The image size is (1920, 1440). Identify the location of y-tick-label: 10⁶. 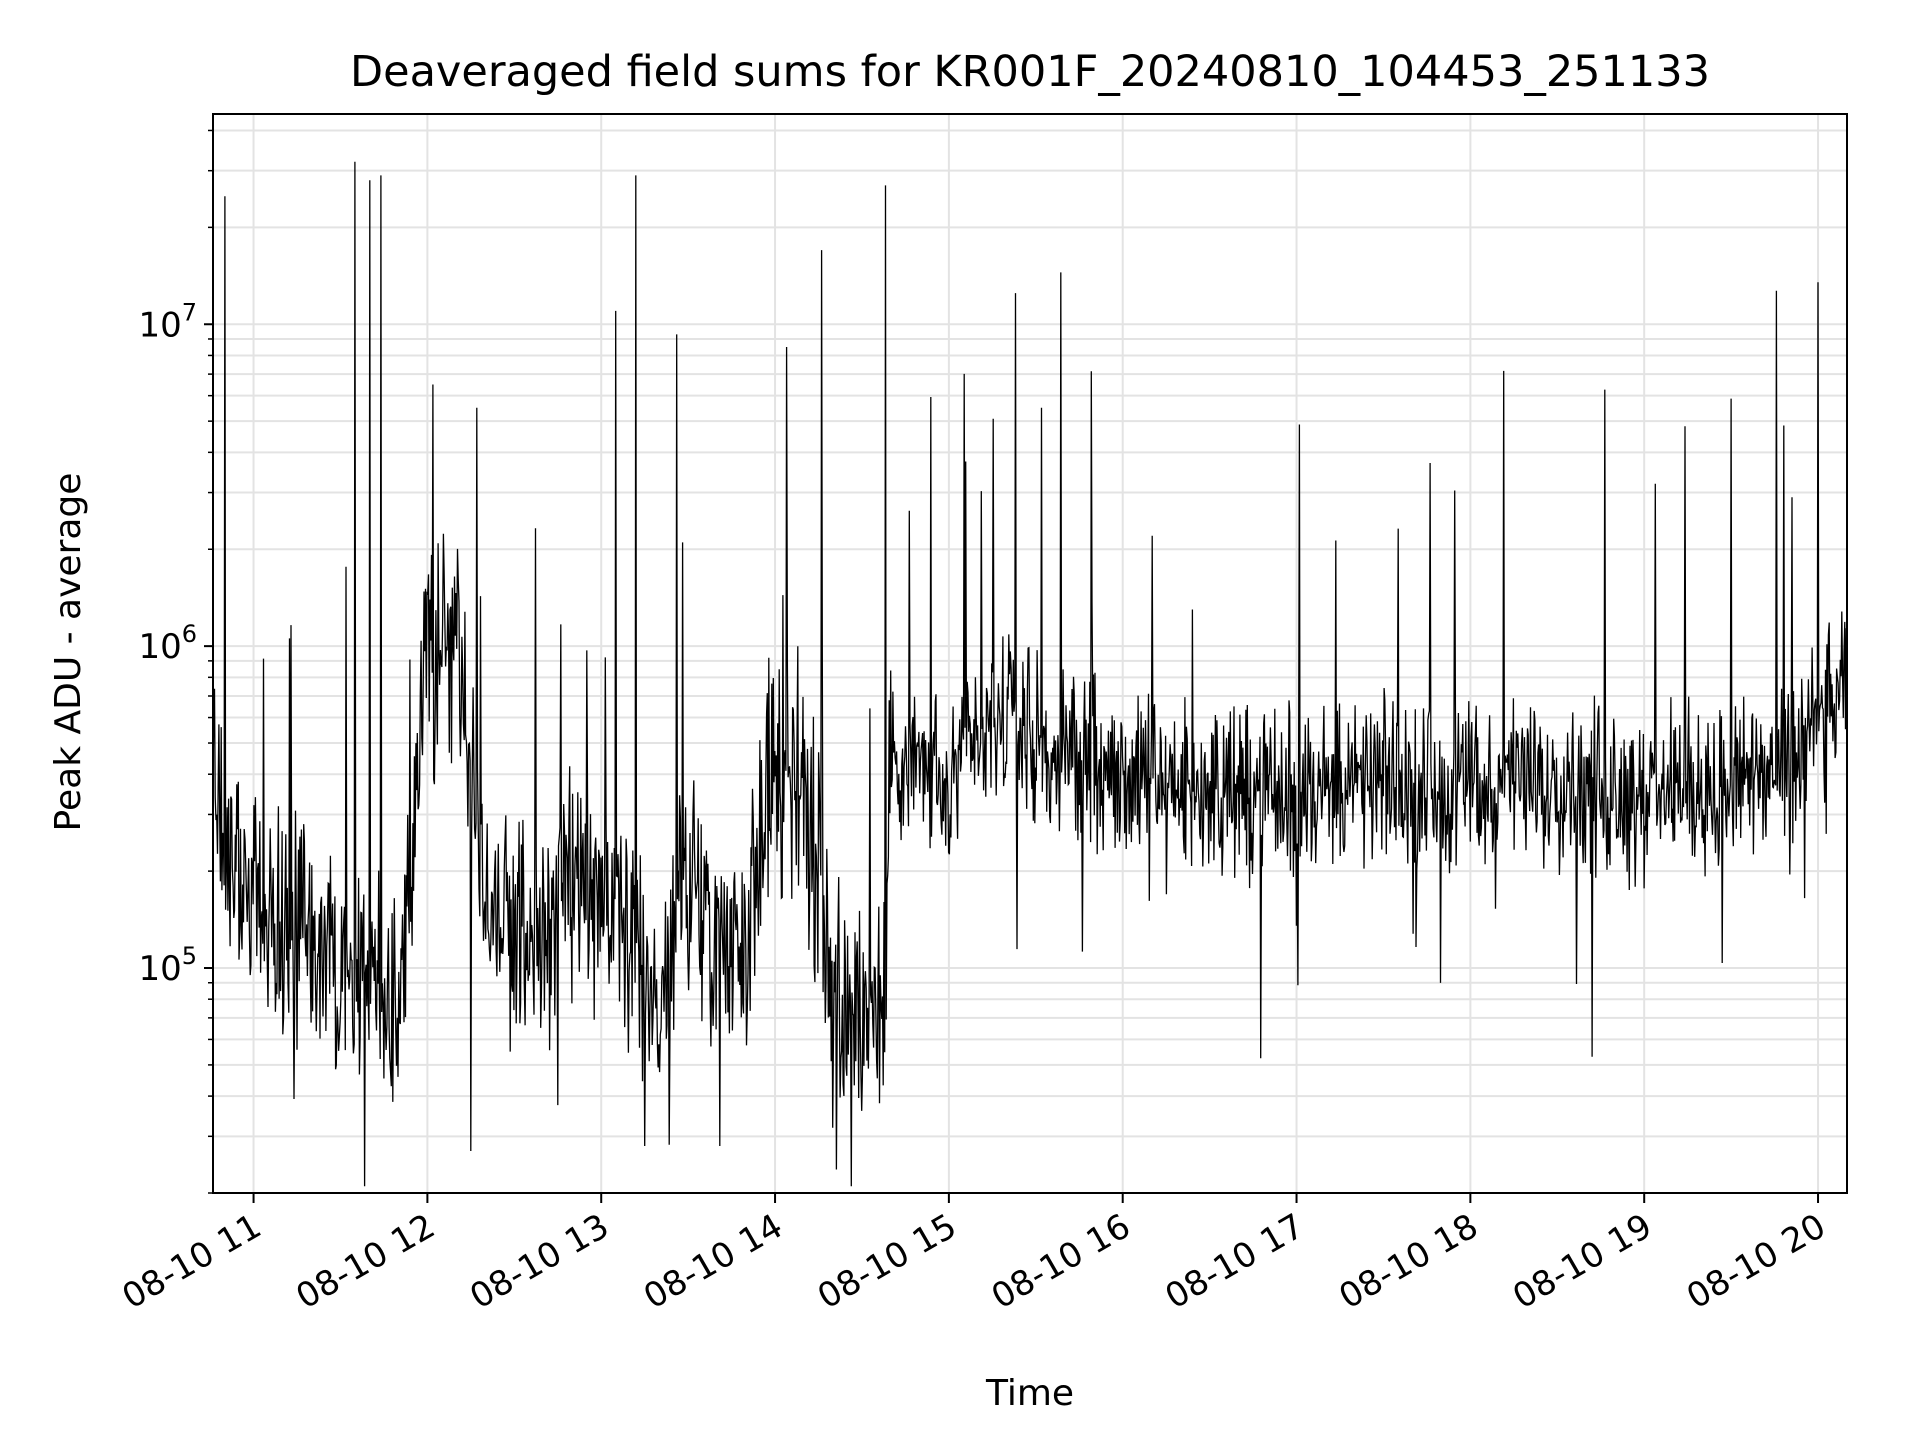
(167, 643).